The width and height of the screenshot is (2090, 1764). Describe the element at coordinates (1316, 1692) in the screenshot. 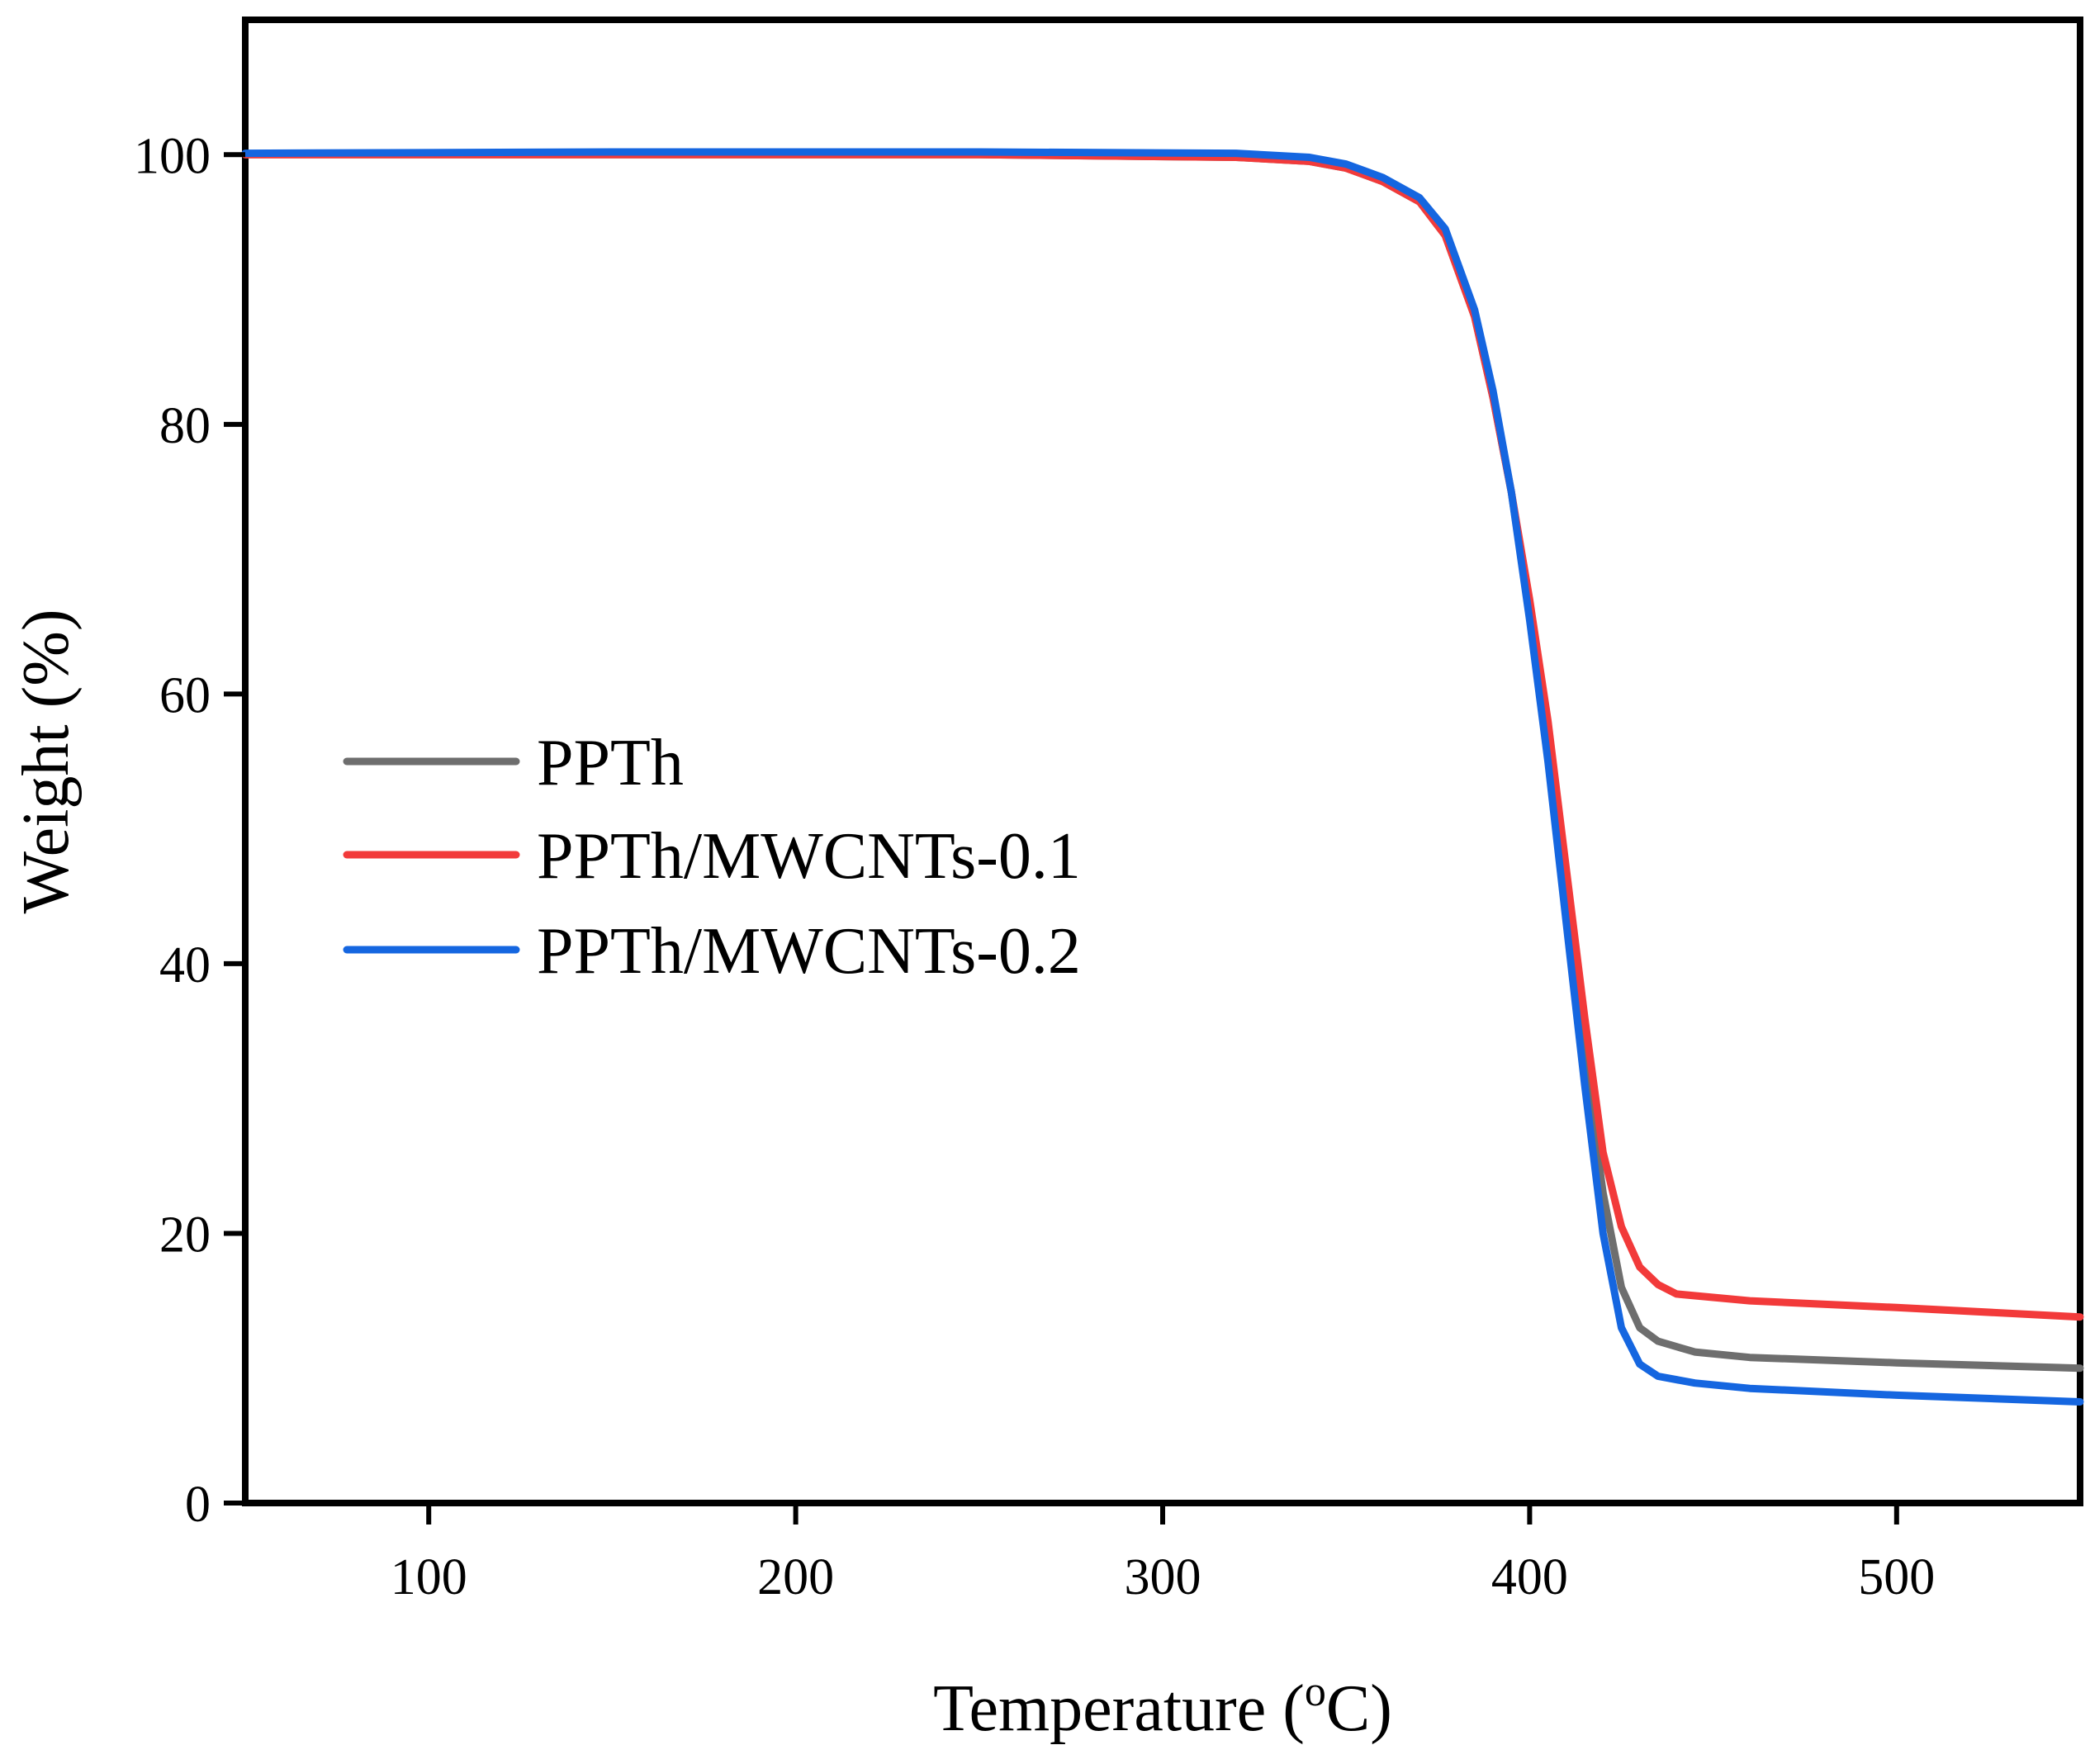

I see `x-axis-title-superscript: o` at that location.